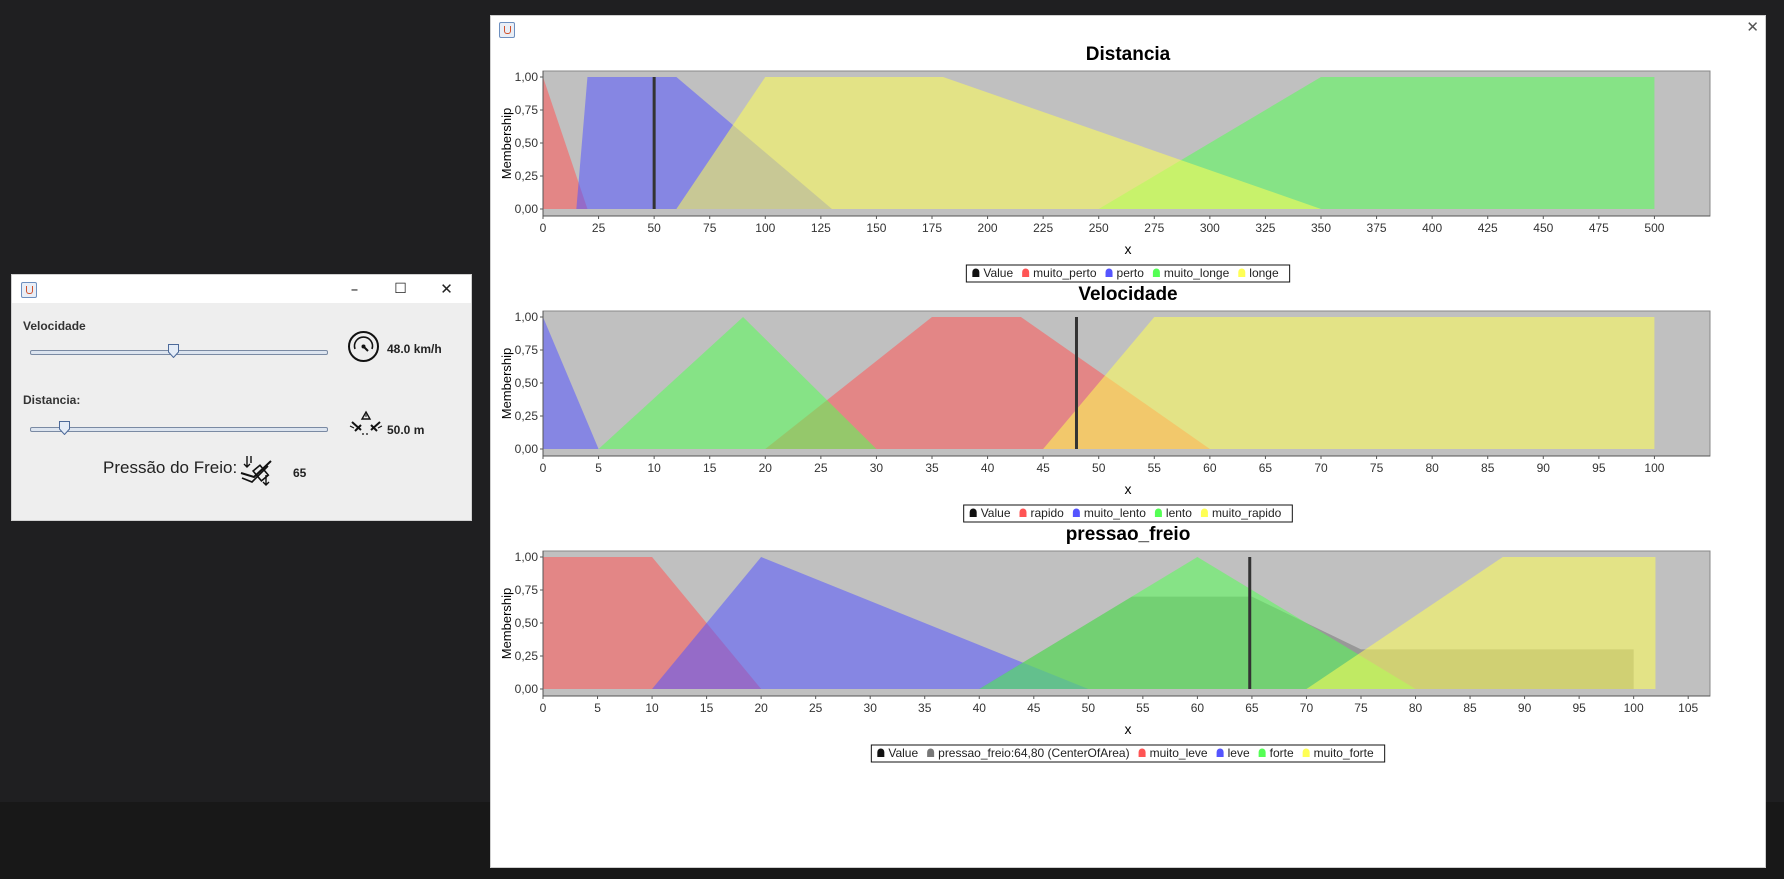  I want to click on y-tick-label: 0,75, so click(527, 590).